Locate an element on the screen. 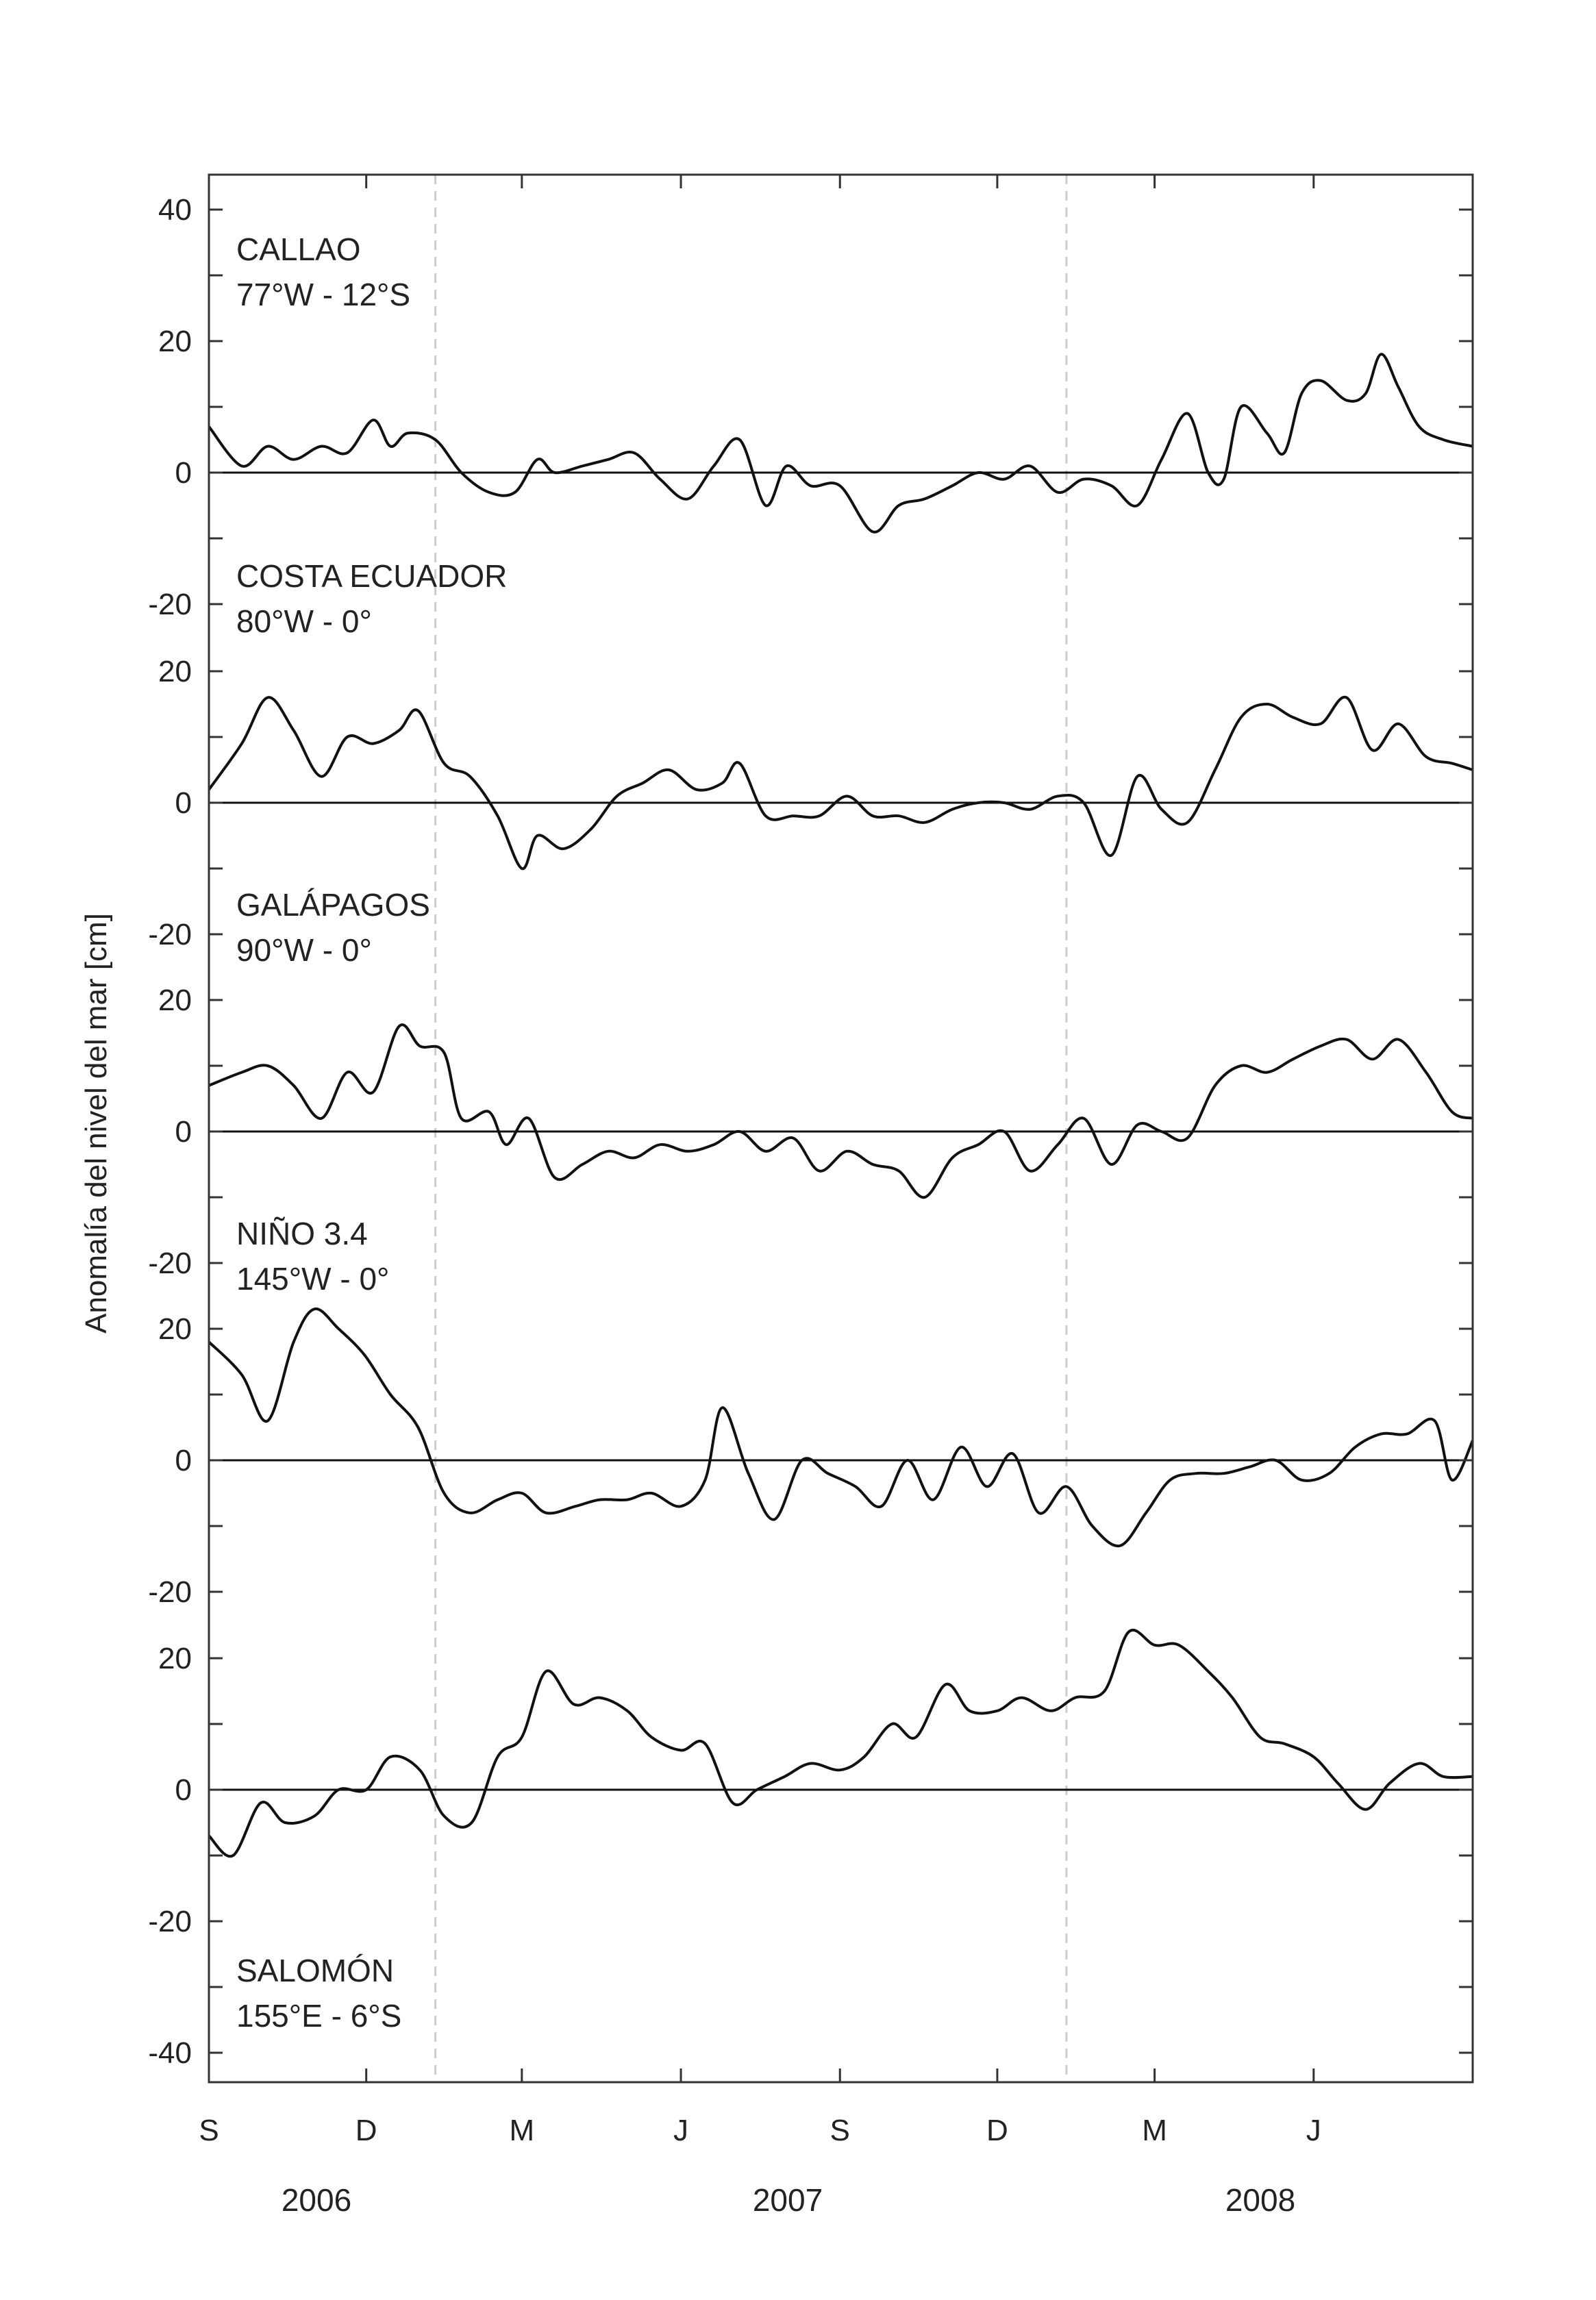  y-axis-title: Anomalía del nivel del mar [cm] is located at coordinates (96, 1123).